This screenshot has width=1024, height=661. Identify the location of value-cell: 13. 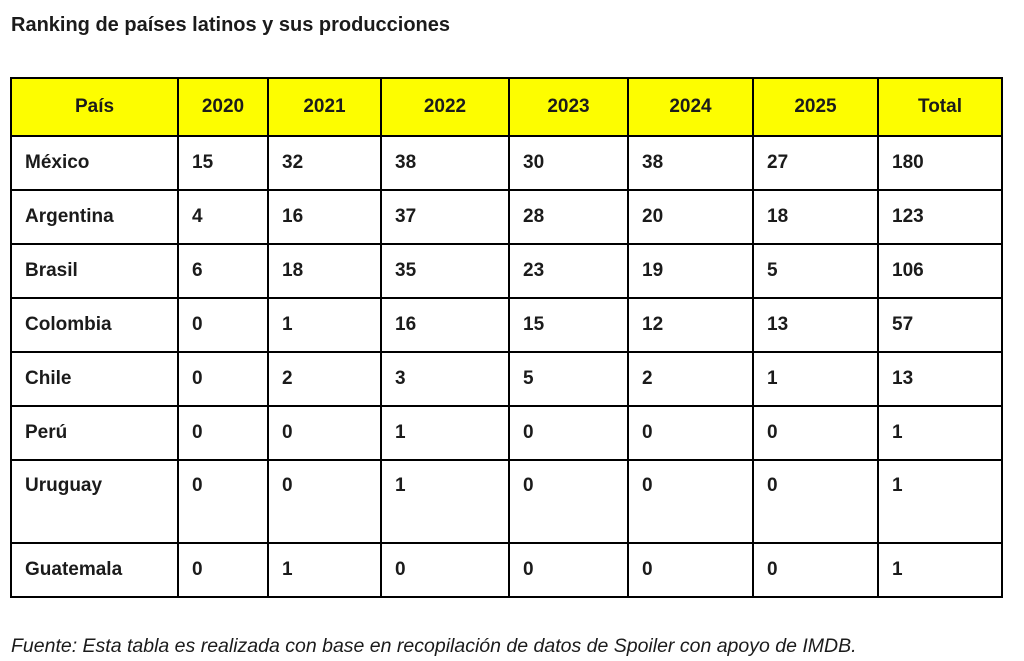
(815, 325).